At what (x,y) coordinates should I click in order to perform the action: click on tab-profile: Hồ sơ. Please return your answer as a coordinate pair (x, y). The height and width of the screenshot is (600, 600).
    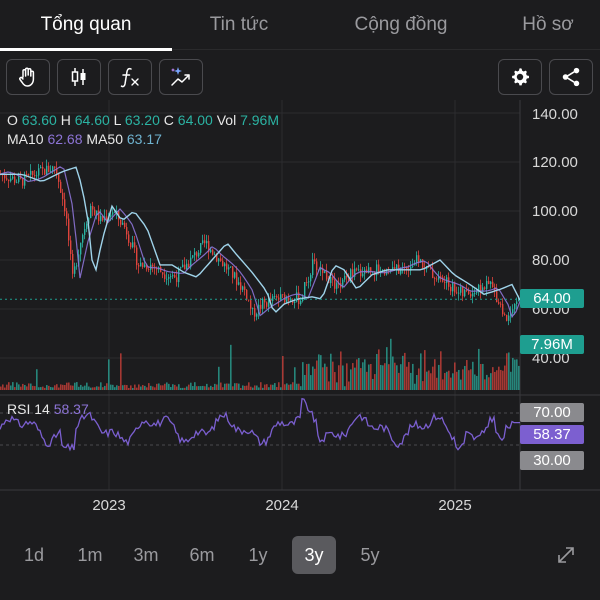
    Looking at the image, I should click on (548, 24).